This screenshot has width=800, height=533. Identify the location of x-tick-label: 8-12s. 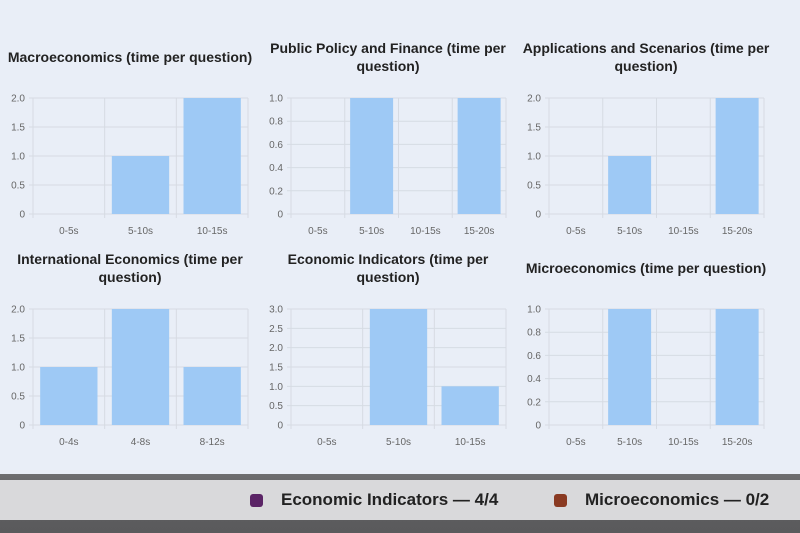
(212, 442).